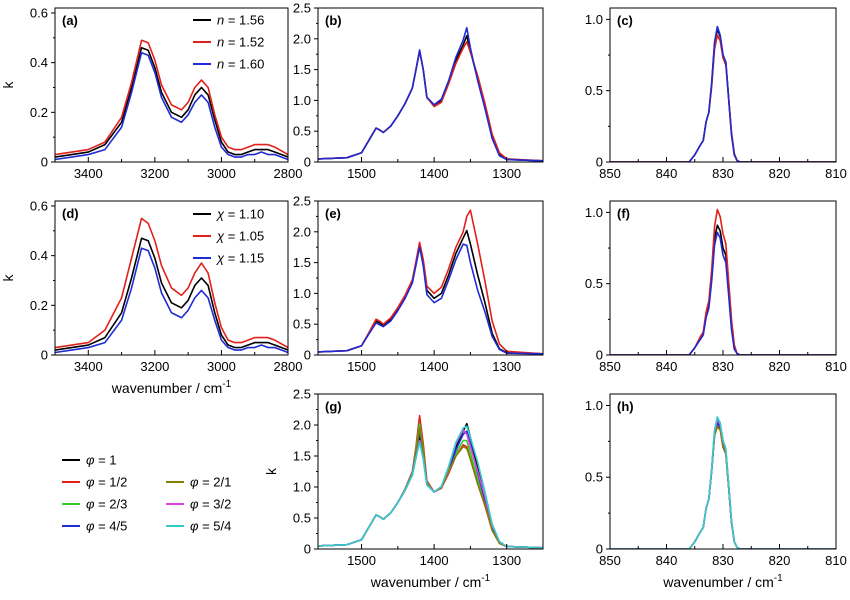 The height and width of the screenshot is (600, 850). Describe the element at coordinates (240, 236) in the screenshot. I see `legend-label: χ = 1.05` at that location.